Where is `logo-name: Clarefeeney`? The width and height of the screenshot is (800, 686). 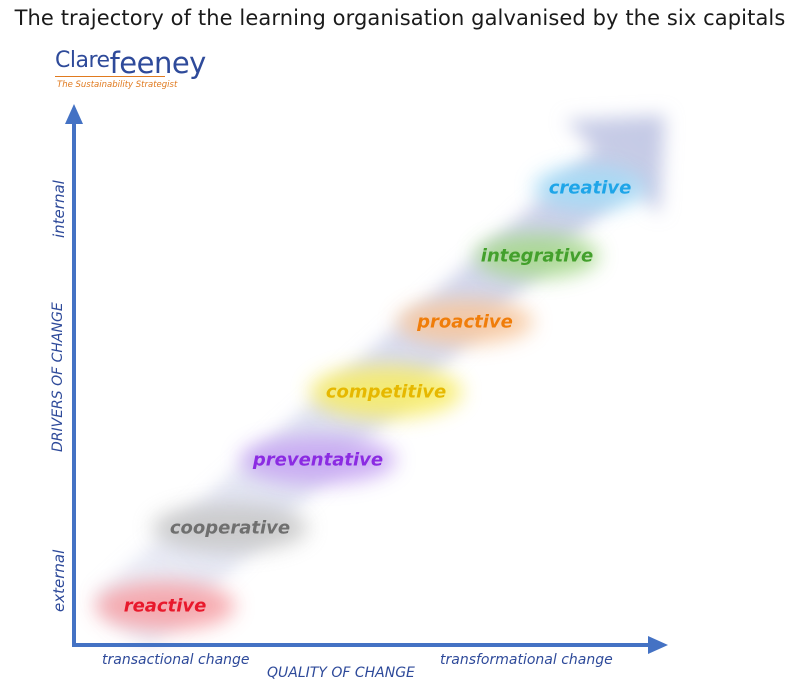
logo-name: Clarefeeney is located at coordinates (130, 62).